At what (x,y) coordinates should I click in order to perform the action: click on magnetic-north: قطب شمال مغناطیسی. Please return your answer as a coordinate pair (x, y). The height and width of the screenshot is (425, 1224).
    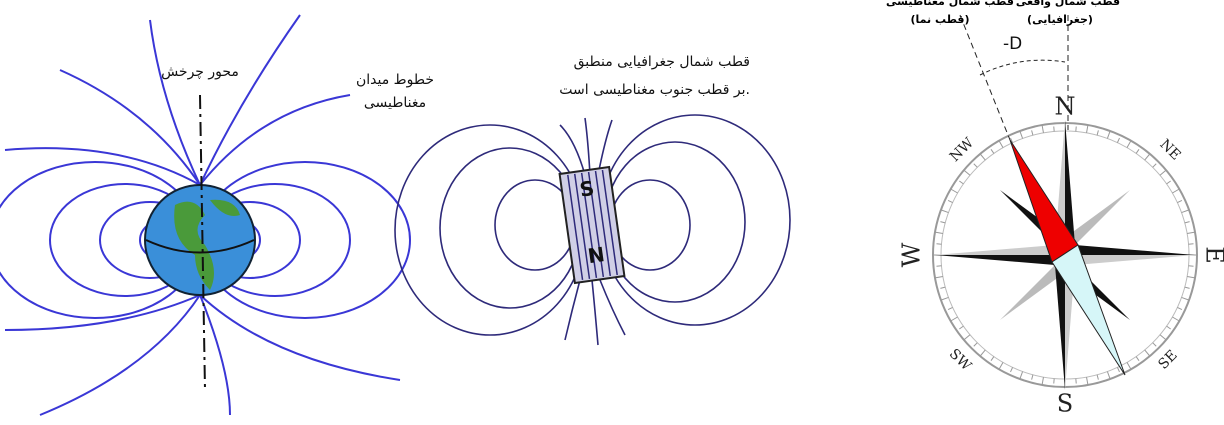
    Looking at the image, I should click on (950, 4).